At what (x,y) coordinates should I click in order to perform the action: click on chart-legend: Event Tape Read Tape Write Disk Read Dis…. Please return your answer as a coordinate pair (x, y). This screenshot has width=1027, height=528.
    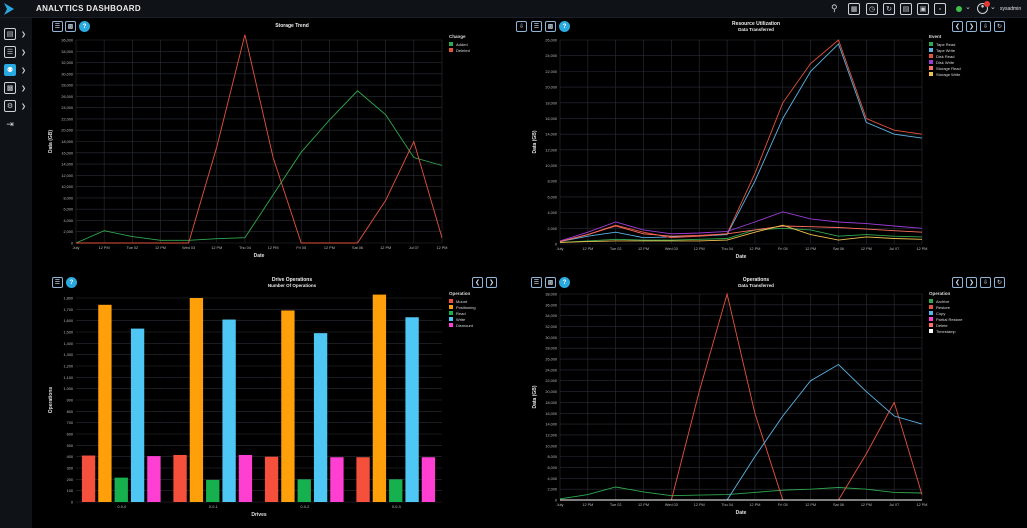
    Looking at the image, I should click on (945, 55).